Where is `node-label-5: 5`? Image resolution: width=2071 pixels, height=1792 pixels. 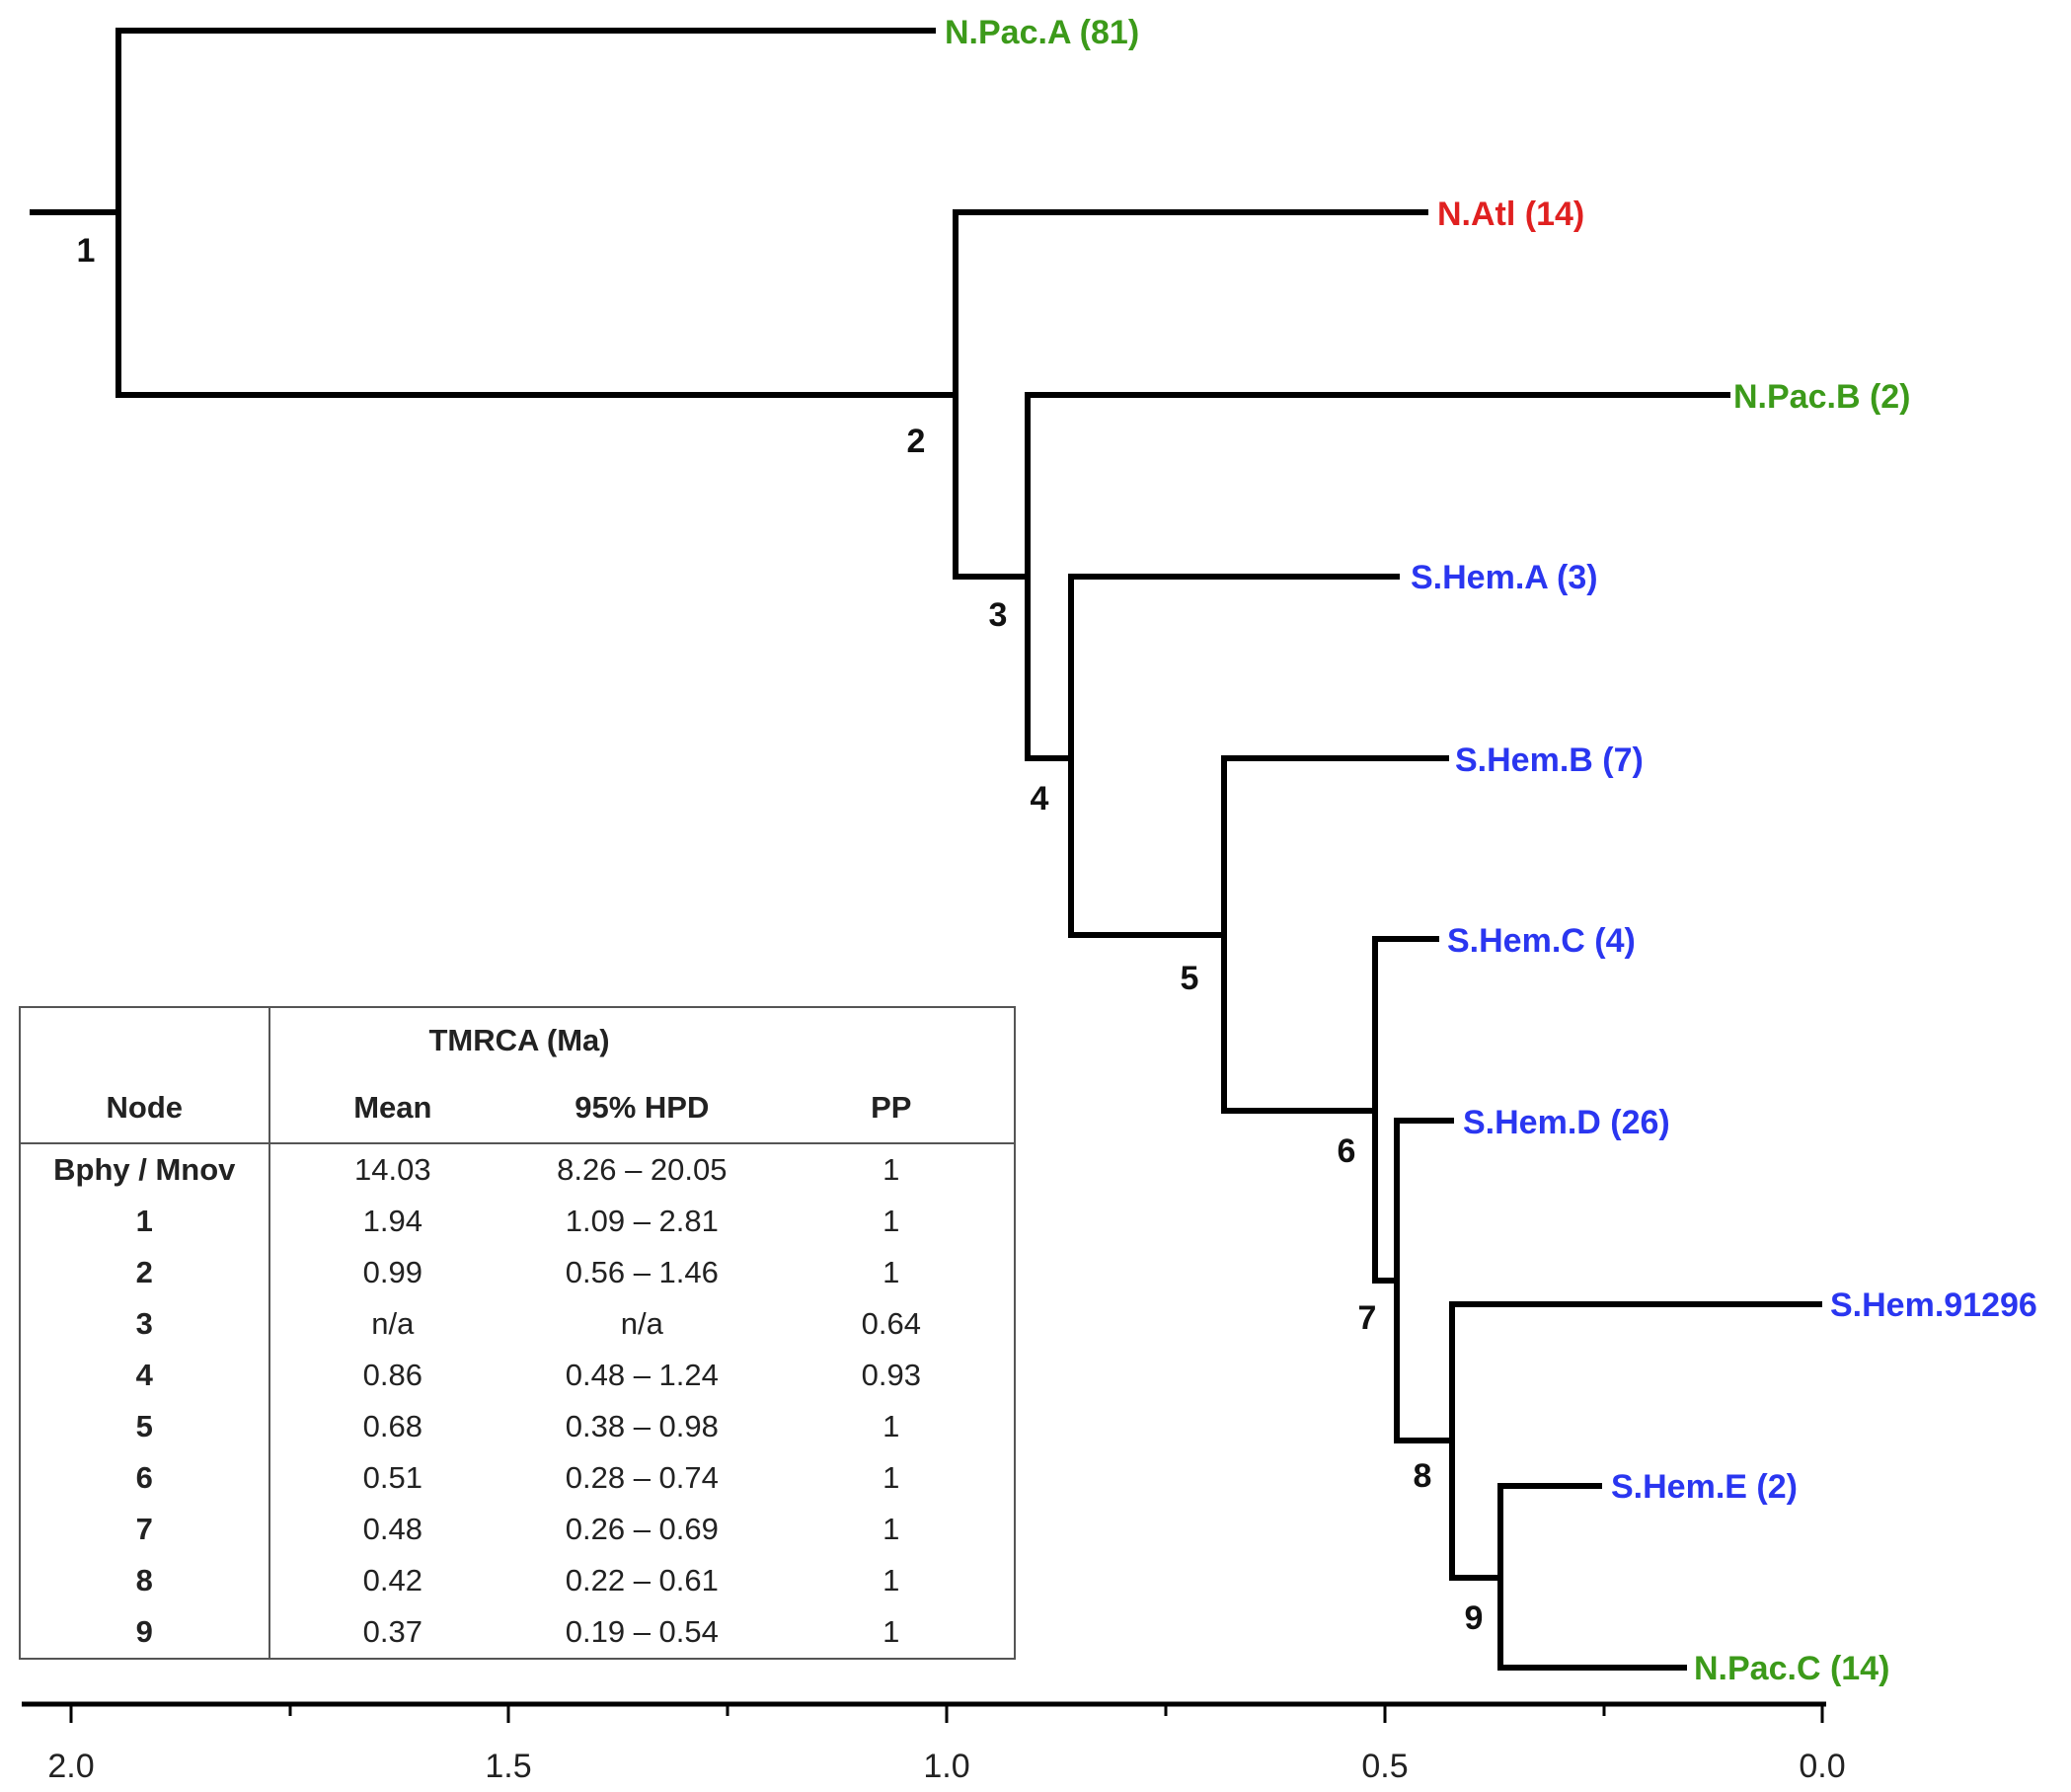
node-label-5: 5 is located at coordinates (1190, 978).